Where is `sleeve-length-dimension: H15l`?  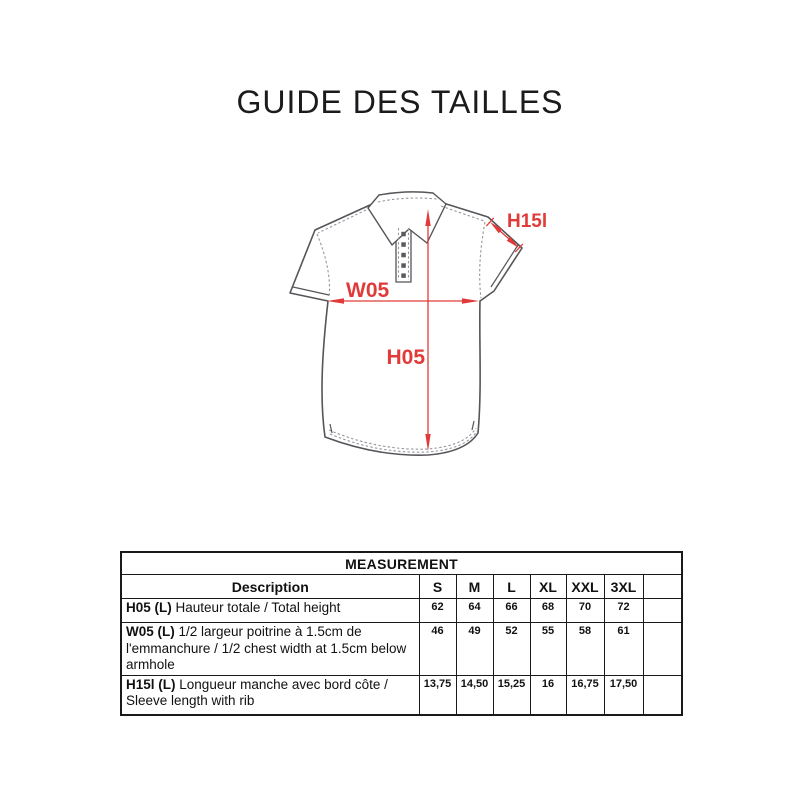
sleeve-length-dimension: H15l is located at coordinates (516, 232).